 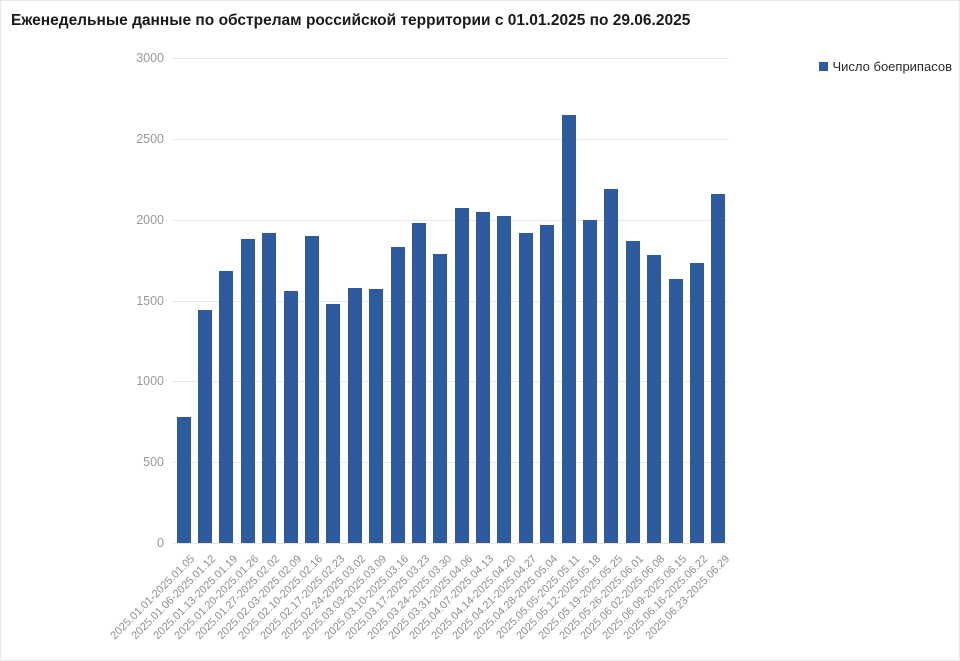 I want to click on y-axis-tick-label: 1000, so click(x=150, y=381).